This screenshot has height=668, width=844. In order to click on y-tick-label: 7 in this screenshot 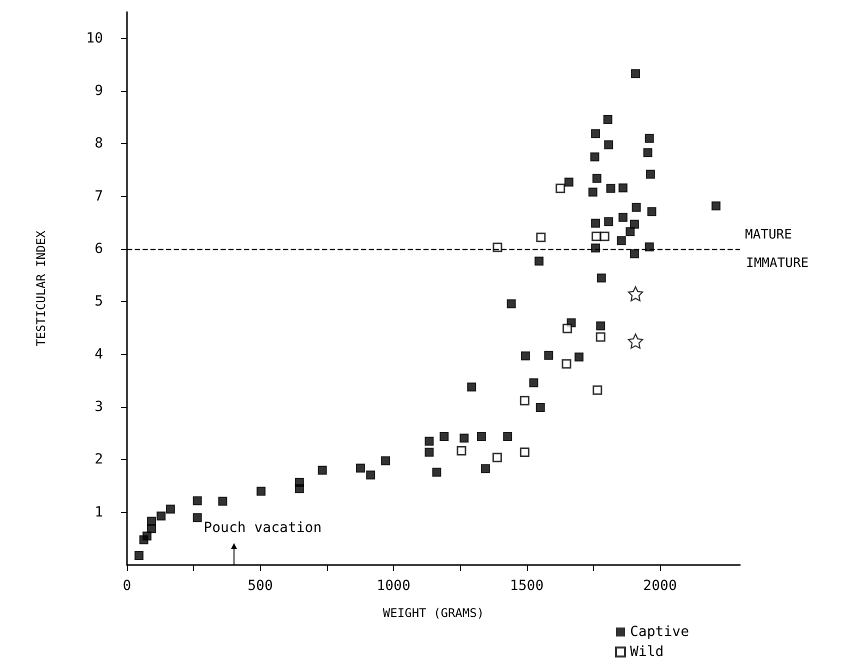, I will do `click(98, 196)`.